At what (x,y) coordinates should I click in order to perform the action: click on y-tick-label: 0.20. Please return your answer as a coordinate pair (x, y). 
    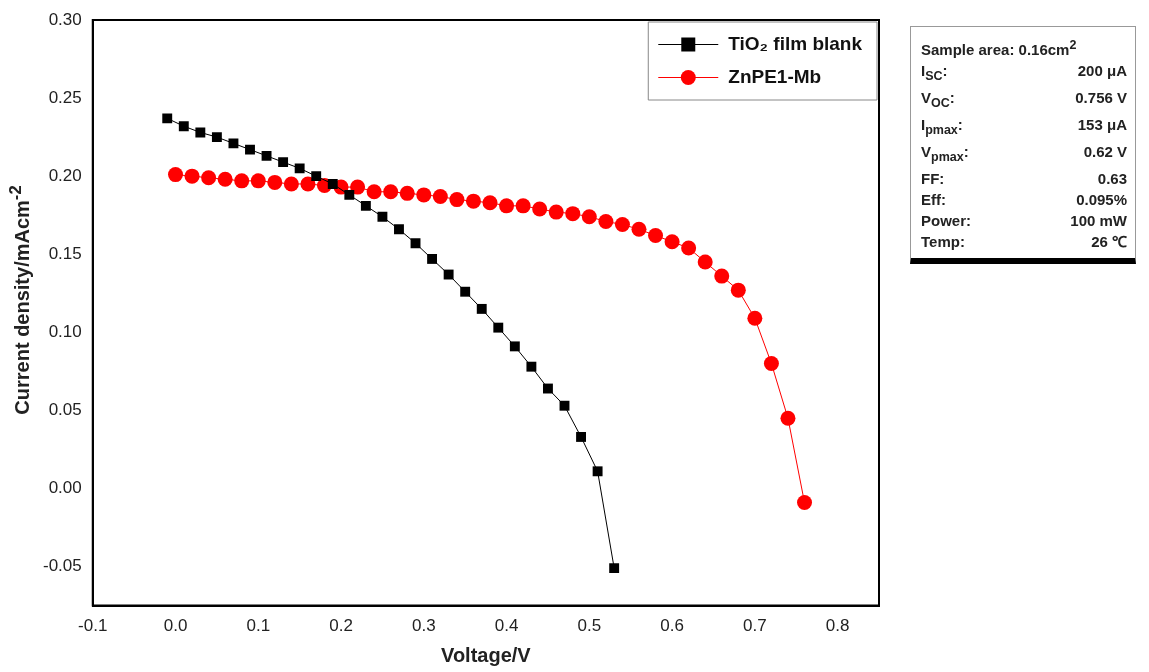
    Looking at the image, I should click on (65, 175).